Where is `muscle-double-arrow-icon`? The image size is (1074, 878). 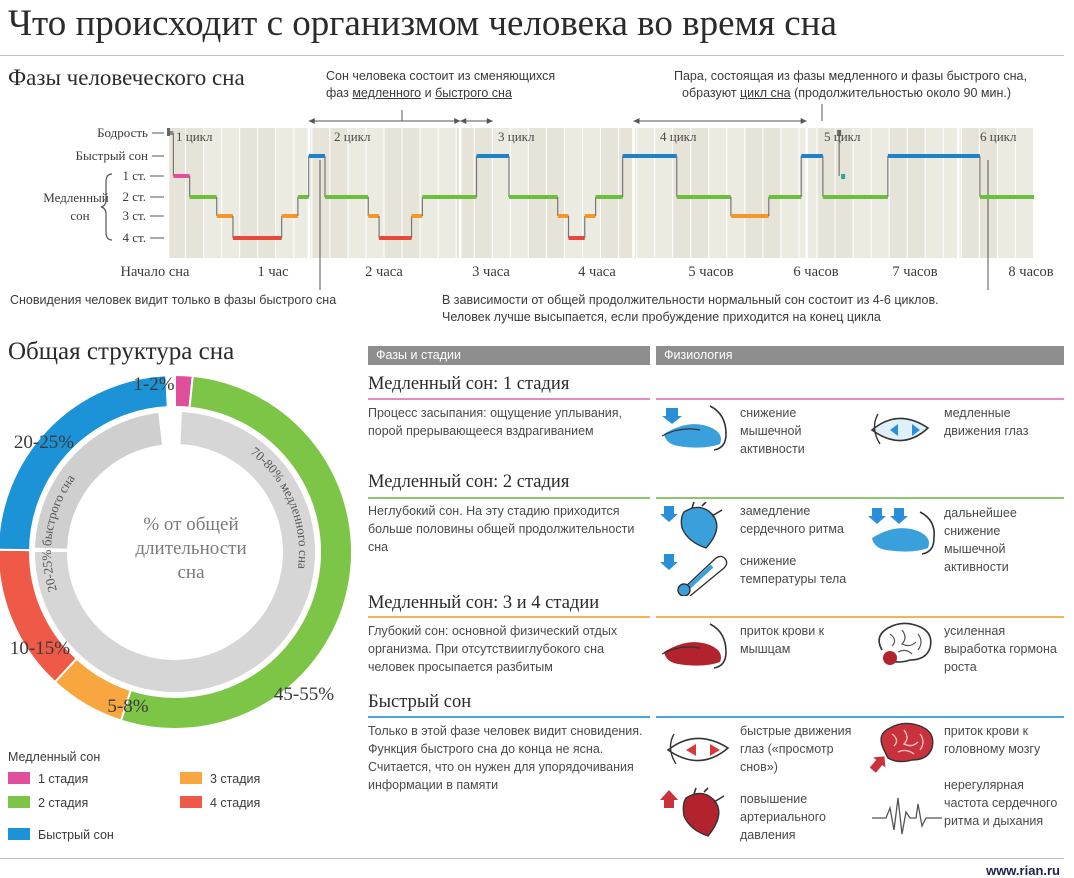 muscle-double-arrow-icon is located at coordinates (902, 531).